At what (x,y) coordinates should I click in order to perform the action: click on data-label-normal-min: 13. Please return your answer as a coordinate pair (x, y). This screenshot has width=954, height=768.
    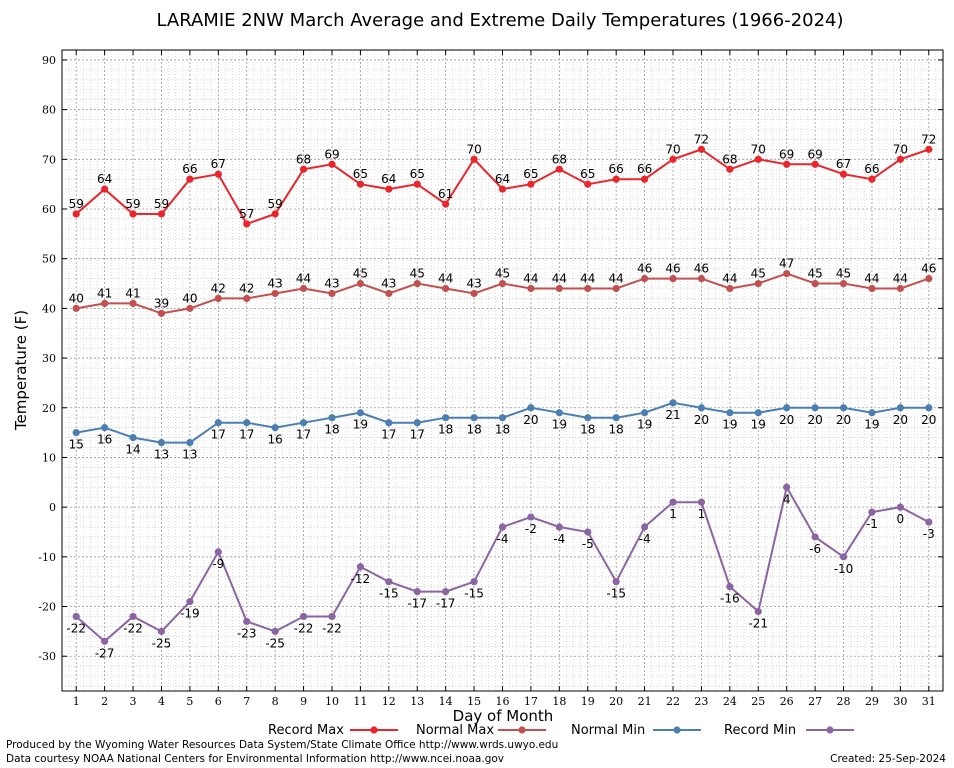
    Looking at the image, I should click on (189, 455).